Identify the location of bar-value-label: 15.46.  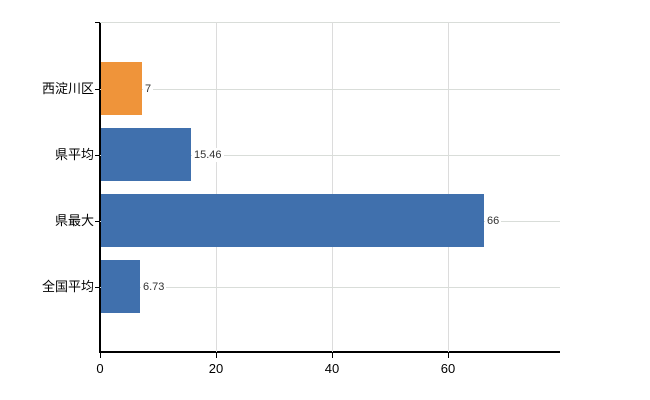
(208, 155).